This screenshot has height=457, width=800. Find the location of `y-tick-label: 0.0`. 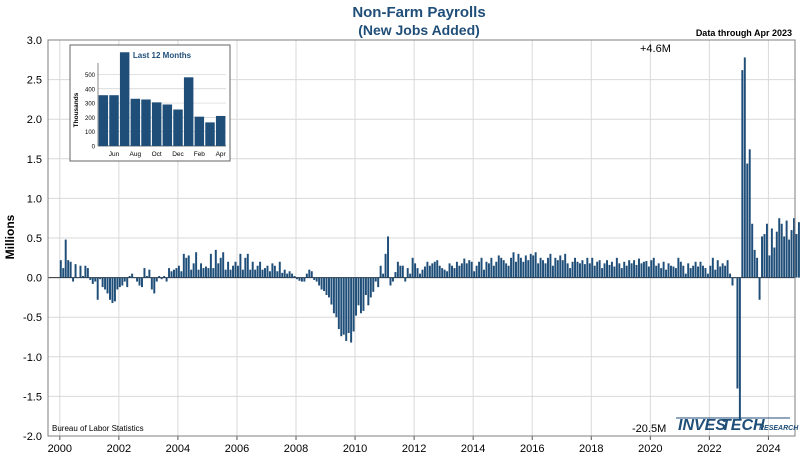

y-tick-label: 0.0 is located at coordinates (34, 279).